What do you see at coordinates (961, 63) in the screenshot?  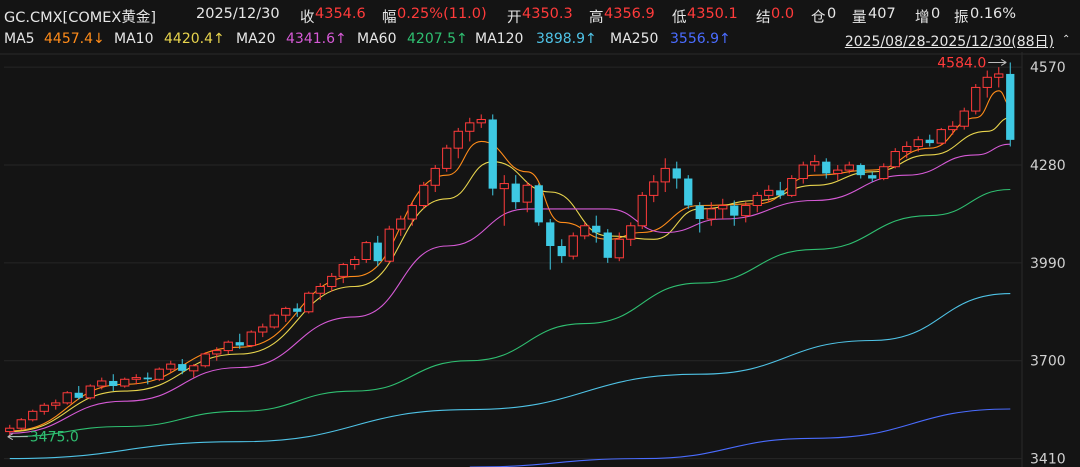 I see `max-marker-label: 4584.0` at bounding box center [961, 63].